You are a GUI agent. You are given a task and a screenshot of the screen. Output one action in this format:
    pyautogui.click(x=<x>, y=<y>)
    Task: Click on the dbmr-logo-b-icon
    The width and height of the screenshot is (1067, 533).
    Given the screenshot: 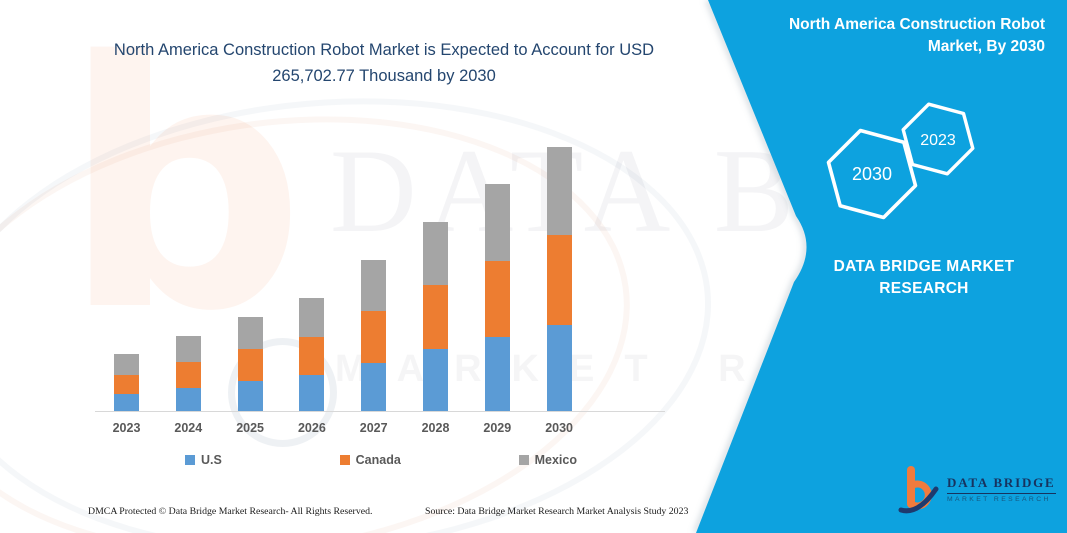 What is the action you would take?
    pyautogui.click(x=918, y=490)
    